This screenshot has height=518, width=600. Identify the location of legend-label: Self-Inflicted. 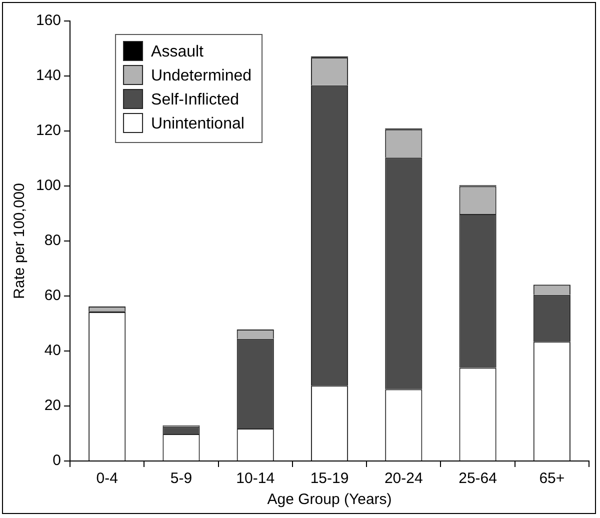
(195, 99).